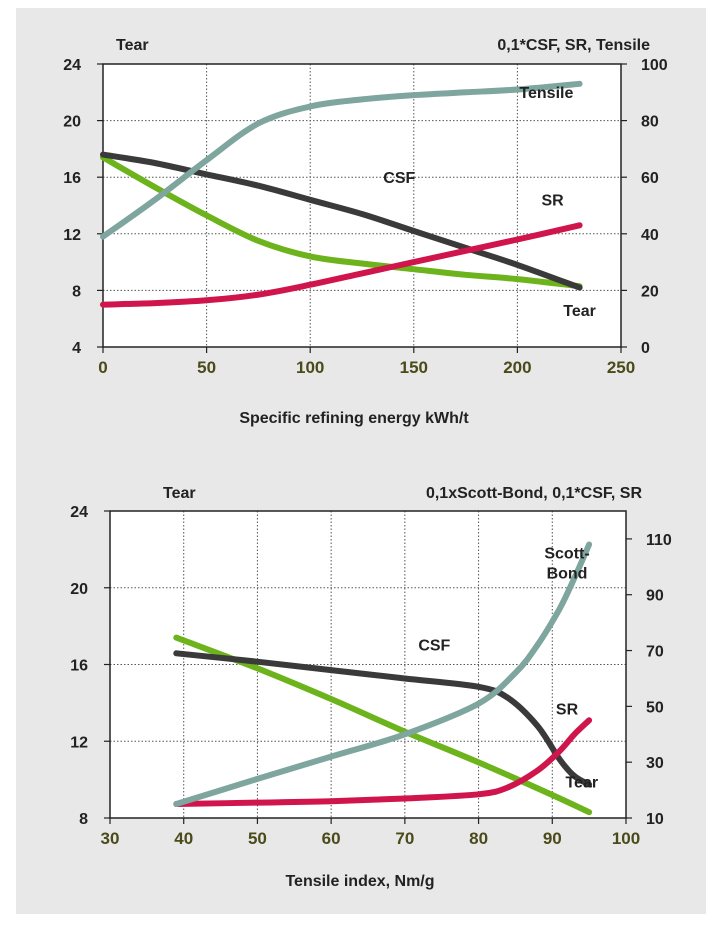  Describe the element at coordinates (621, 367) in the screenshot. I see `x-tick-label: 250` at that location.